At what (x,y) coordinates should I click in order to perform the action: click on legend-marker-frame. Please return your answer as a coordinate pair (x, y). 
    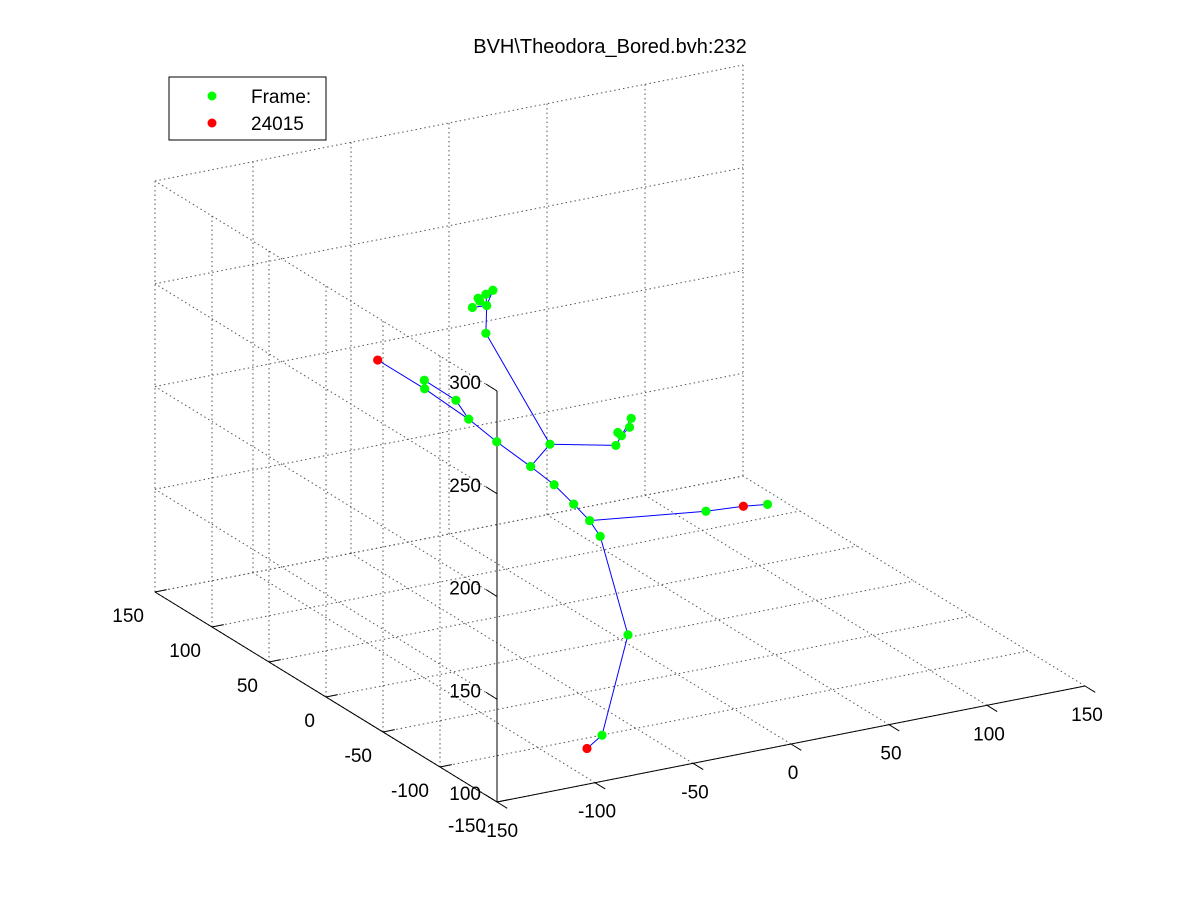
    Looking at the image, I should click on (212, 96).